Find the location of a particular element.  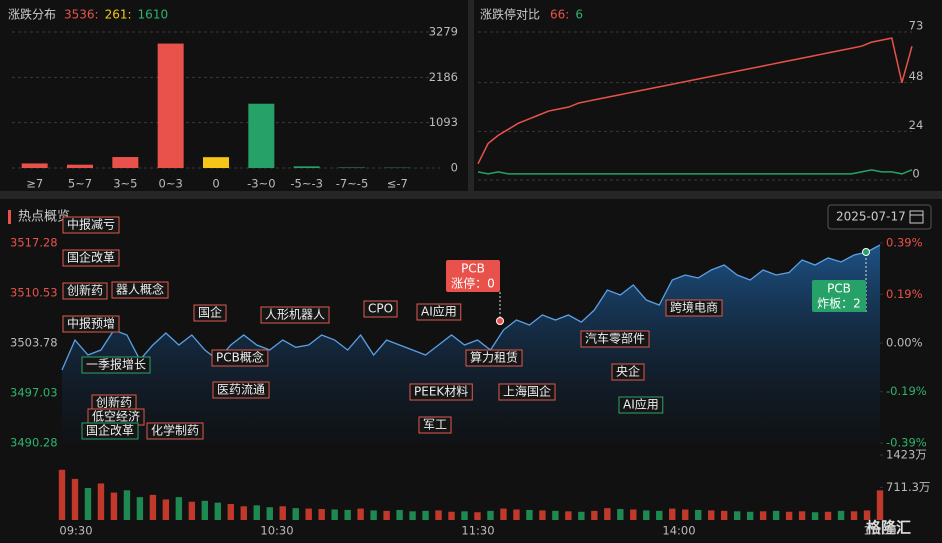

annotation-tag: 中报预增 is located at coordinates (91, 324).